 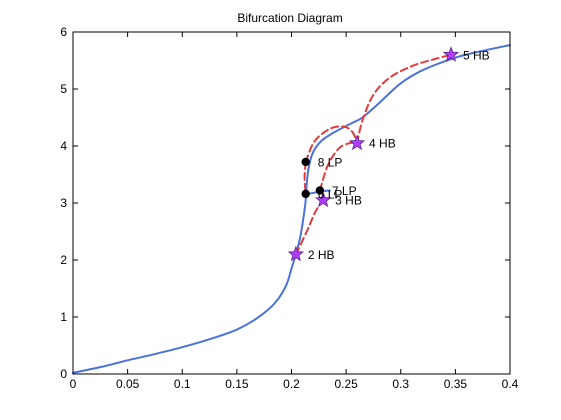 What do you see at coordinates (63, 89) in the screenshot?
I see `y-tick-label: 5` at bounding box center [63, 89].